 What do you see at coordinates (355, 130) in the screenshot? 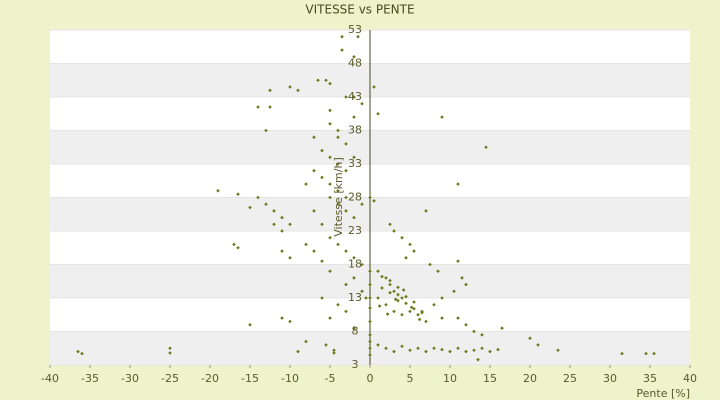
I see `y-tick-label: 38` at bounding box center [355, 130].